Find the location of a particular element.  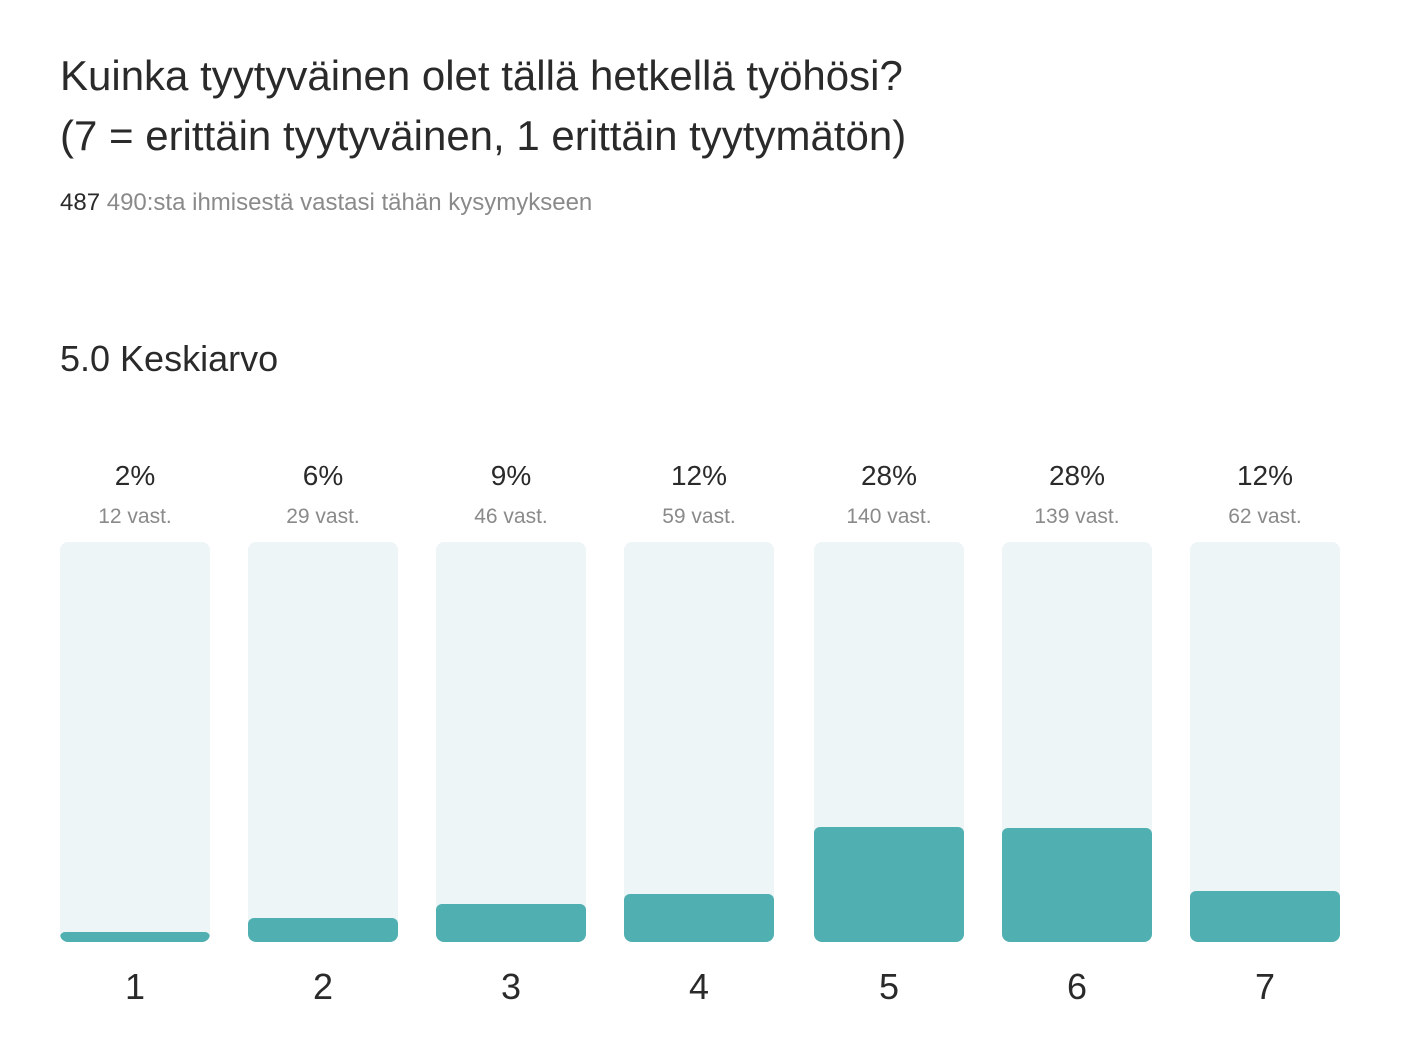

bar-count-label: 140 vast. is located at coordinates (889, 516).